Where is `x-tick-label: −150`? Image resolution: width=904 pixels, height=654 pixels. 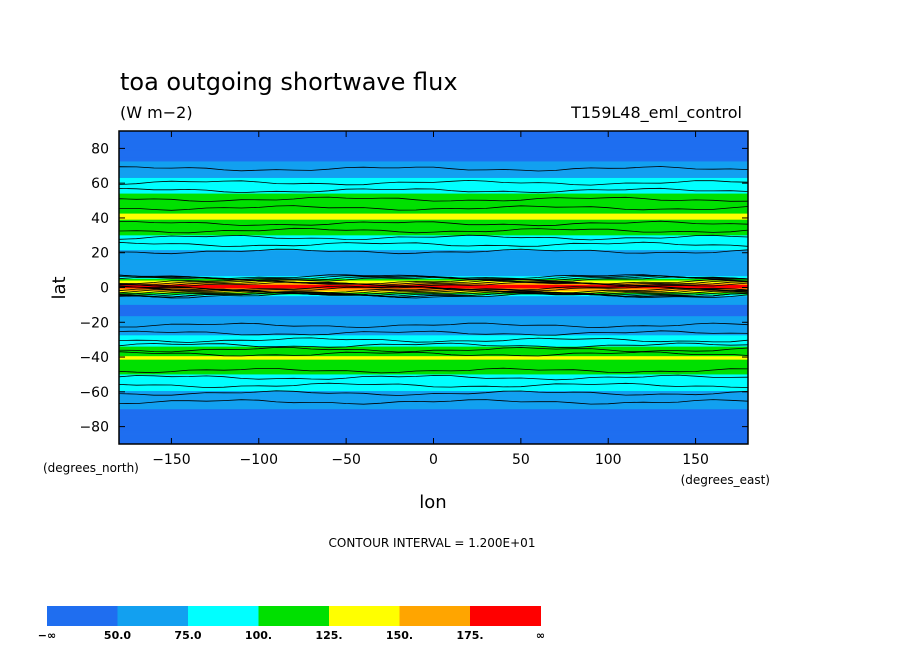 x-tick-label: −150 is located at coordinates (171, 460).